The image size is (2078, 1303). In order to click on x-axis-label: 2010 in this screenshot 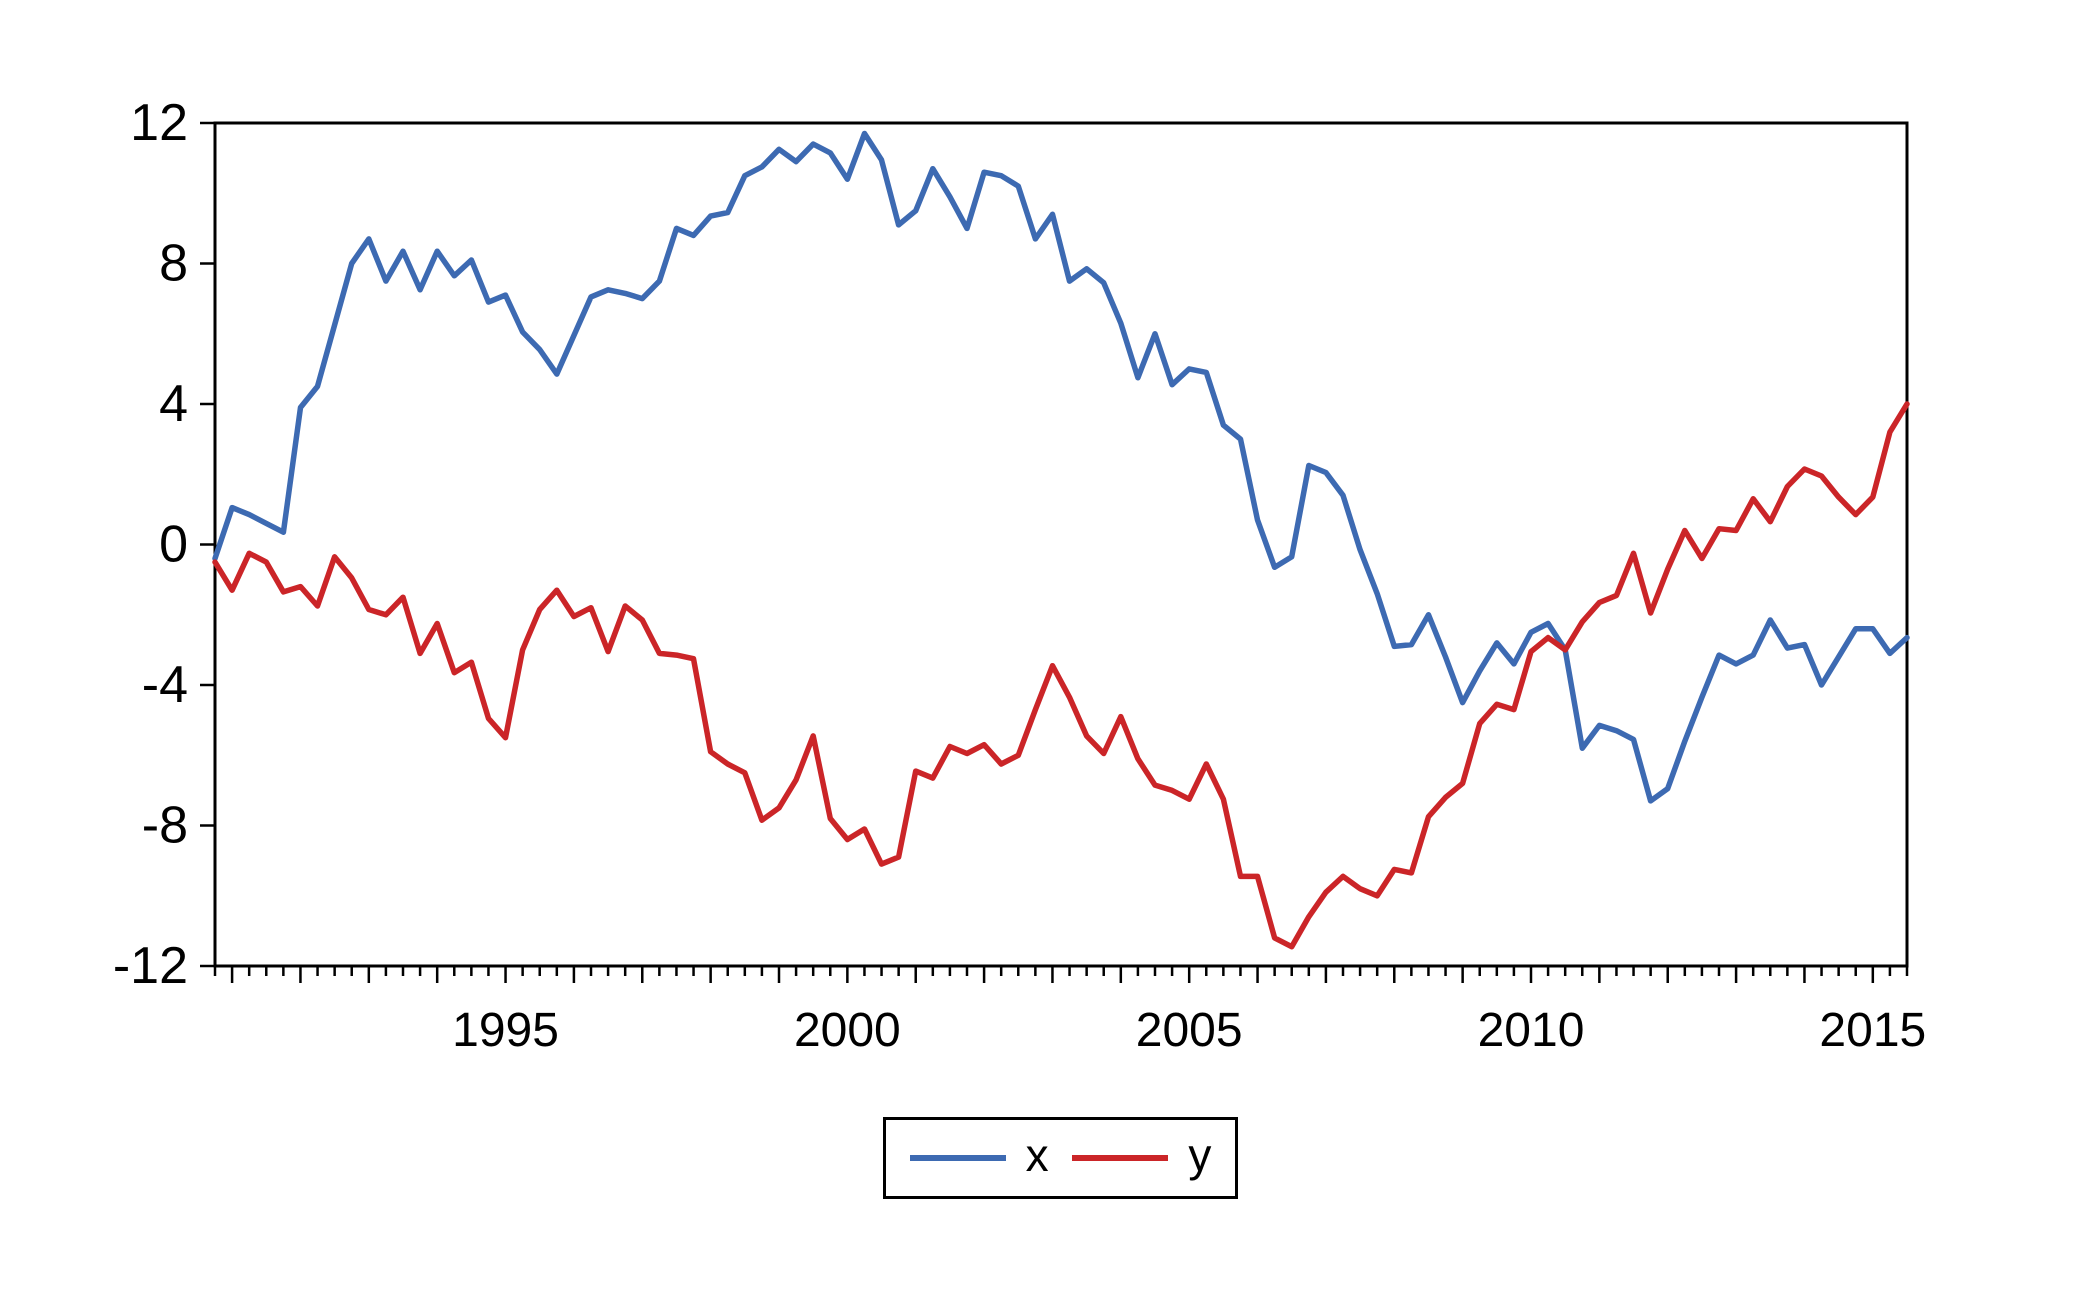, I will do `click(1531, 1030)`.